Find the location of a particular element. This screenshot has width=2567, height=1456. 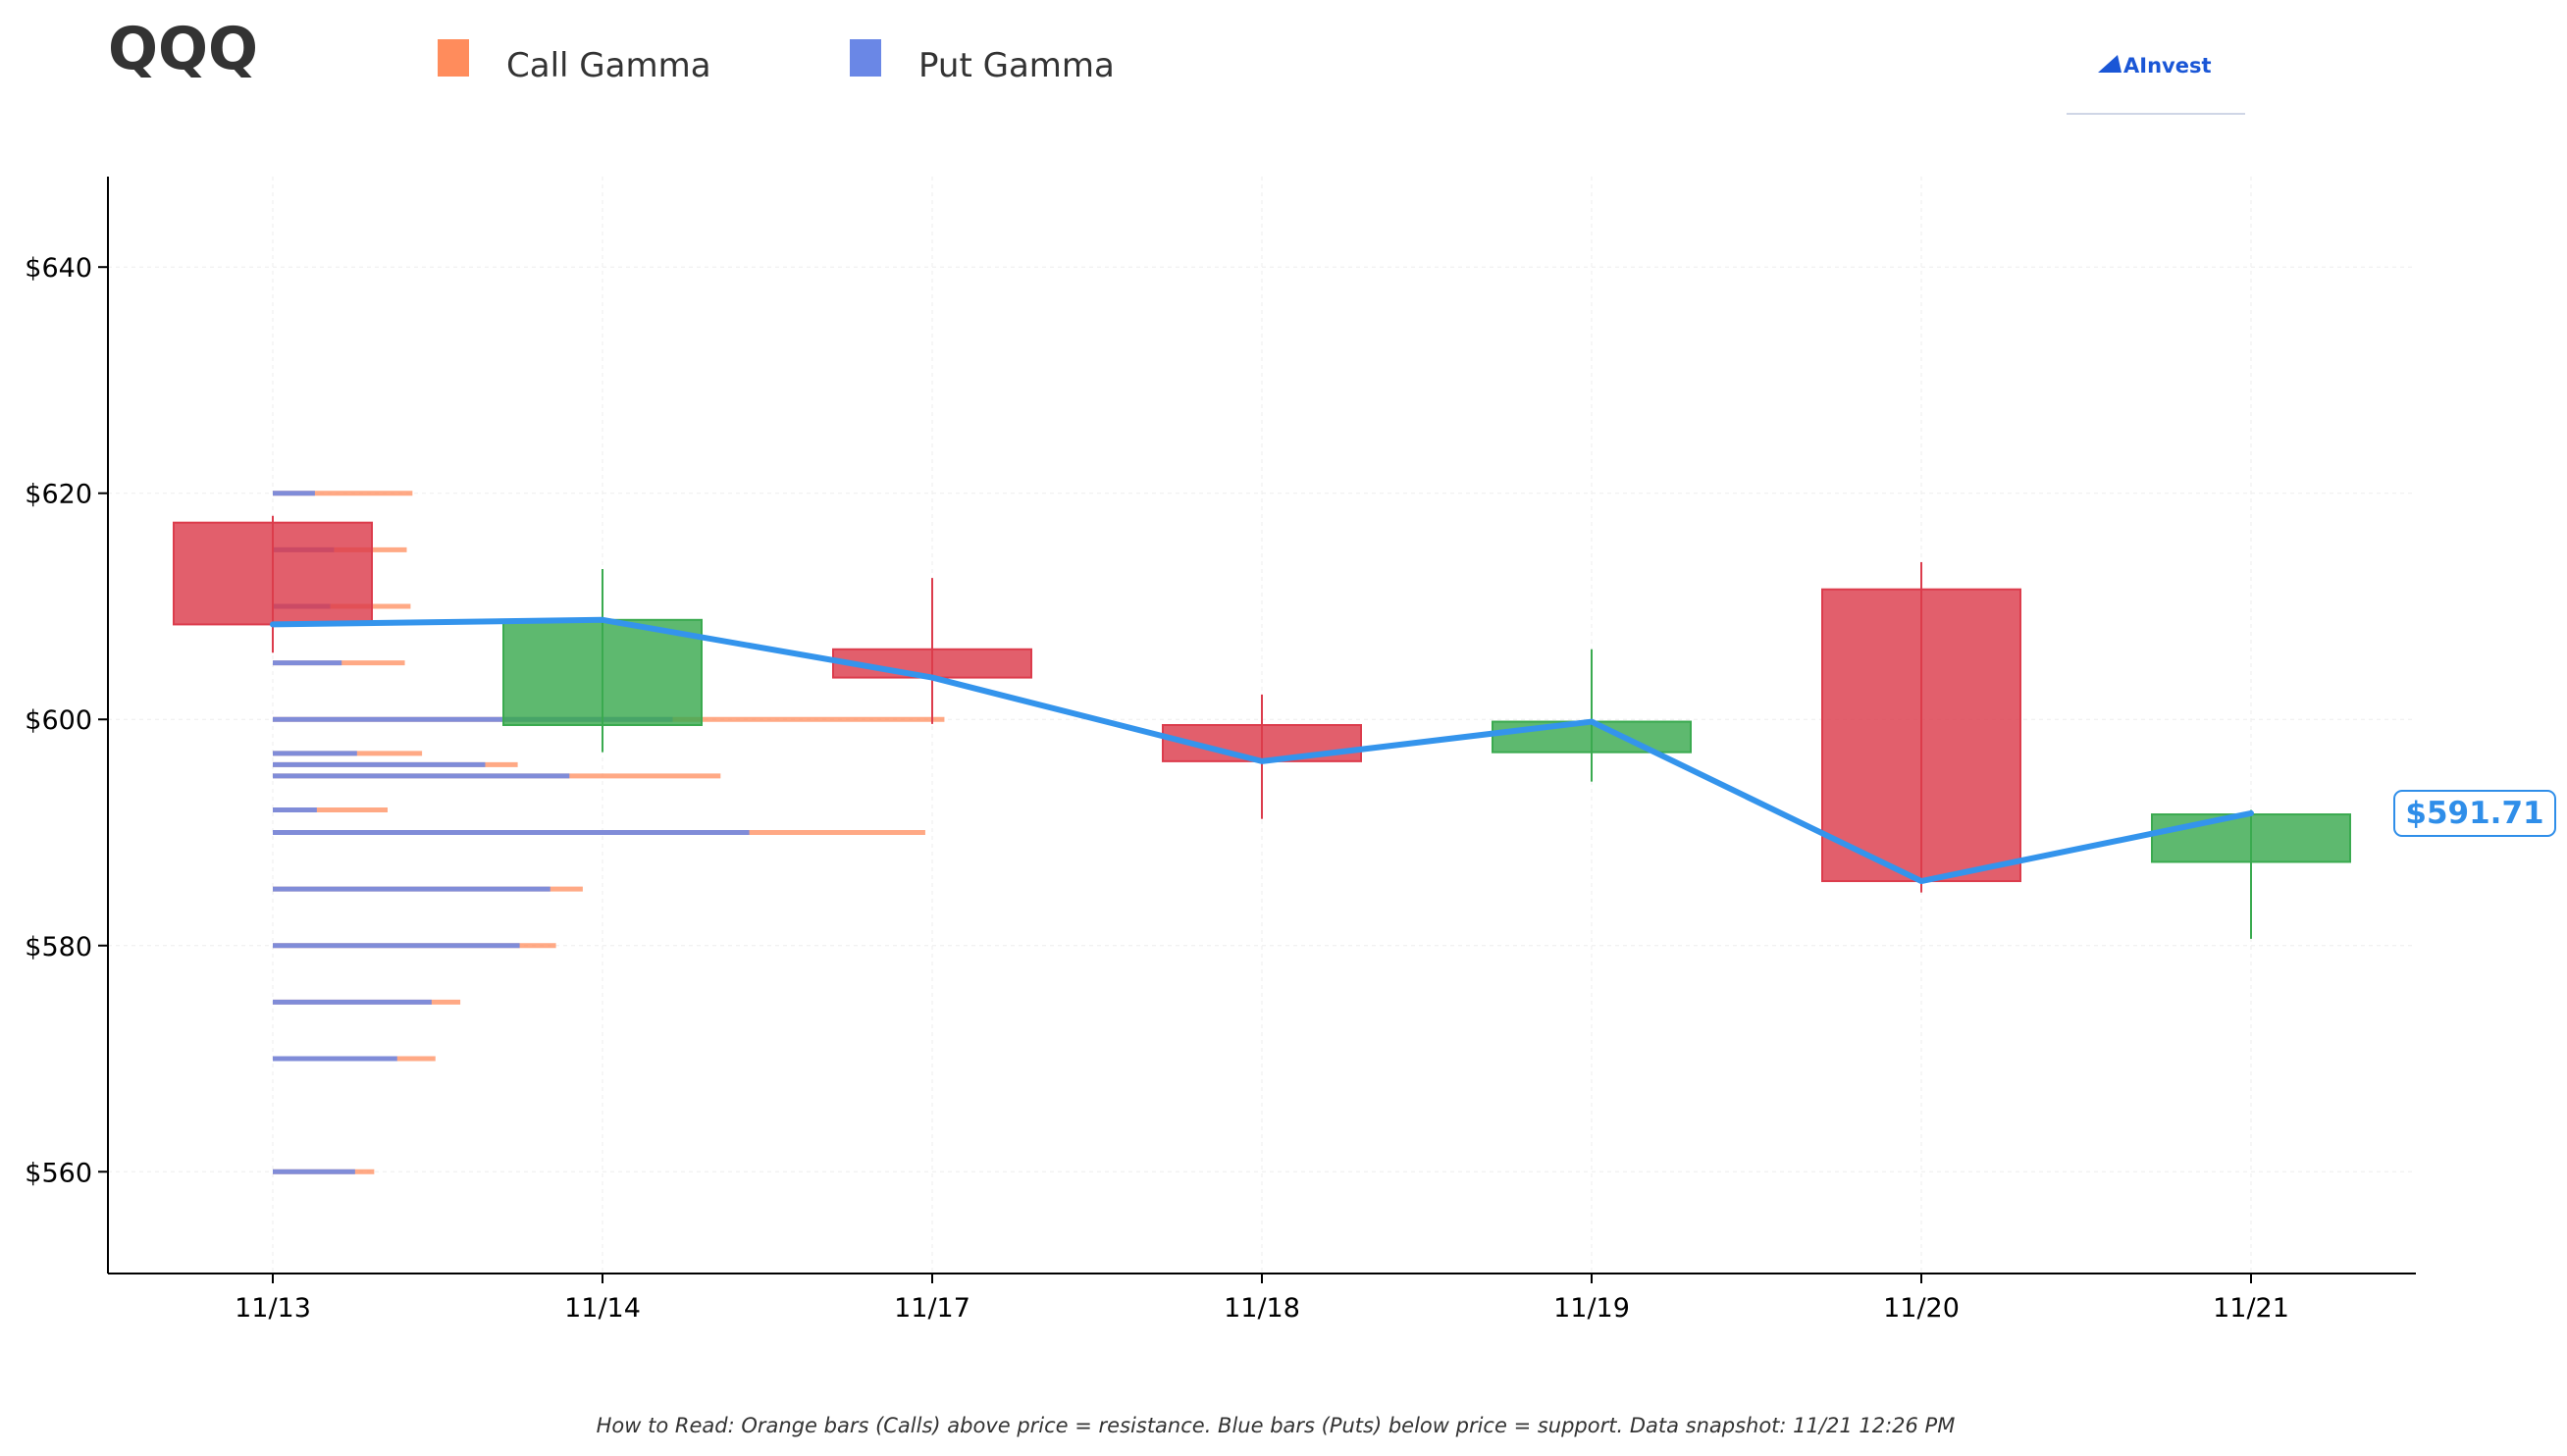

legend-swatch-put is located at coordinates (866, 58).